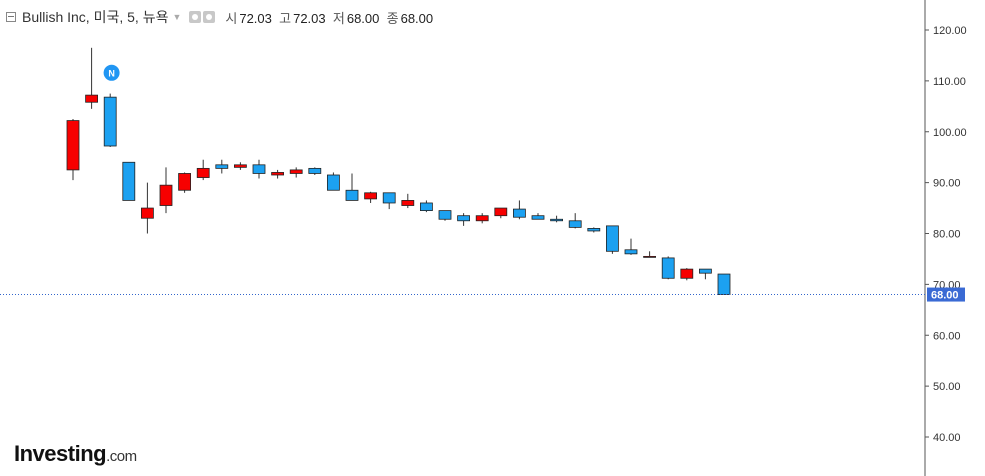  I want to click on last-price-label: 68.00, so click(945, 296).